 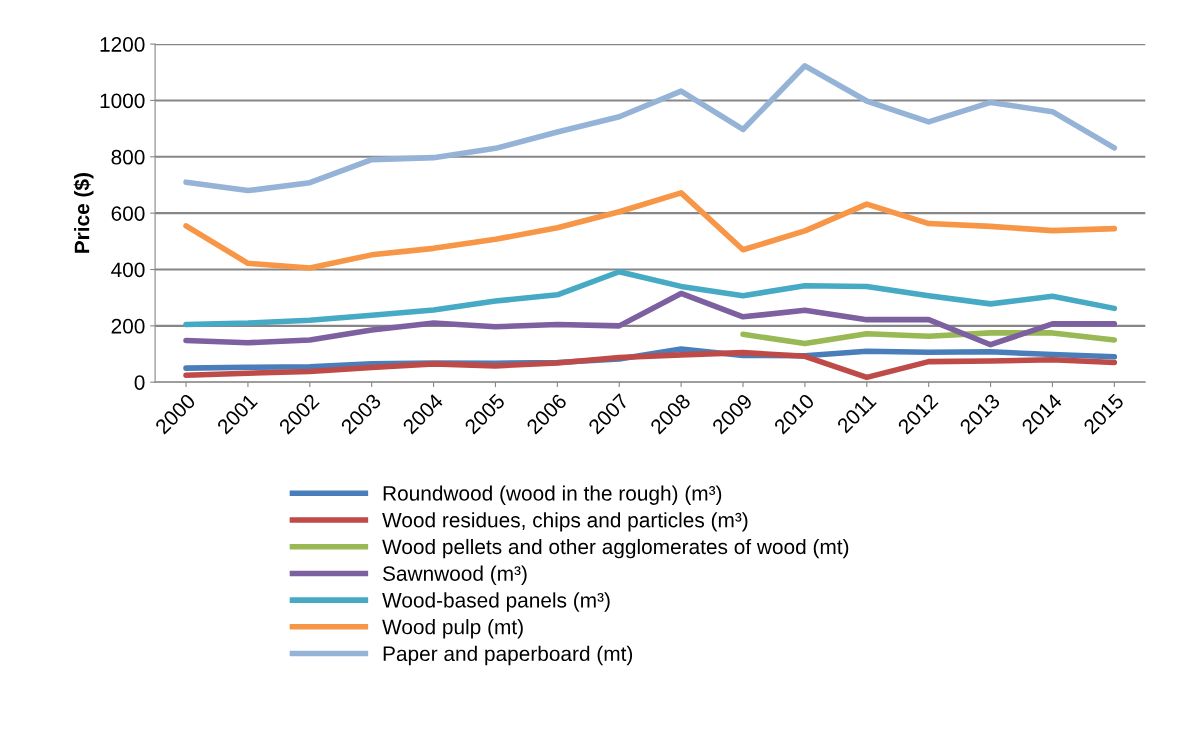 I want to click on y-tick-label: 1000, so click(x=122, y=101).